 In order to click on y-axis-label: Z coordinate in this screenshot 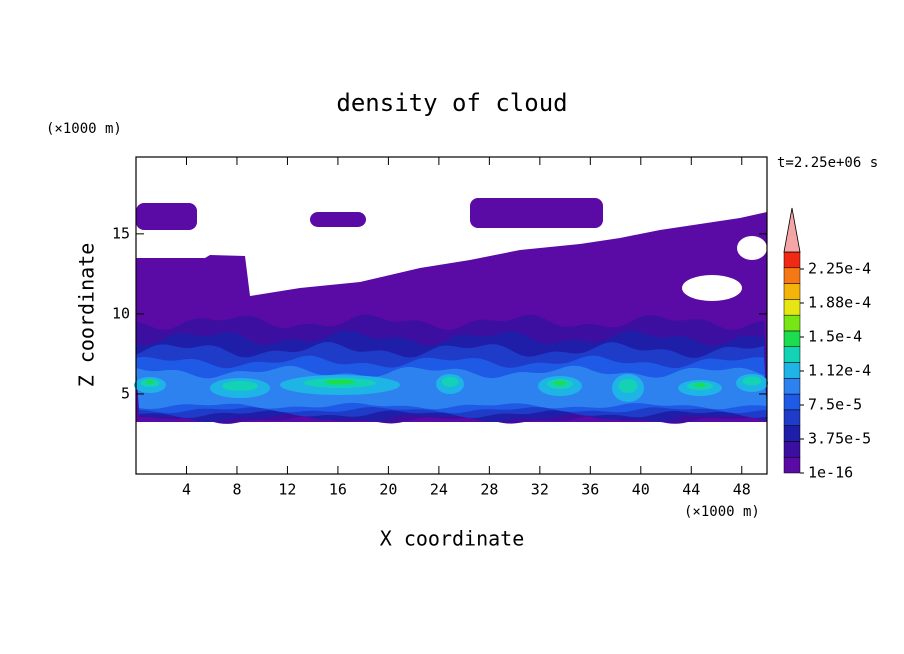, I will do `click(87, 315)`.